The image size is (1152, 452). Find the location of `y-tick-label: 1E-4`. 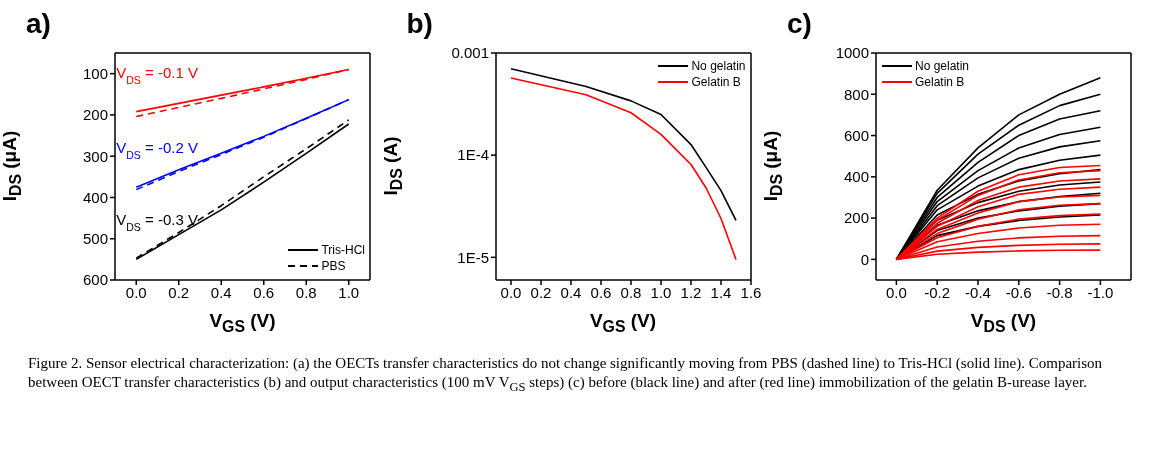

y-tick-label: 1E-4 is located at coordinates (472, 155).